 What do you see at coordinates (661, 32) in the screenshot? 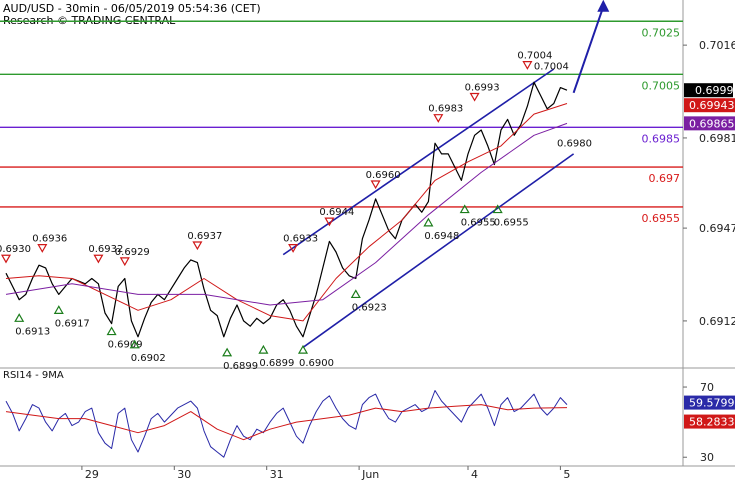
I see `level-label-resistance: 0.7025` at bounding box center [661, 32].